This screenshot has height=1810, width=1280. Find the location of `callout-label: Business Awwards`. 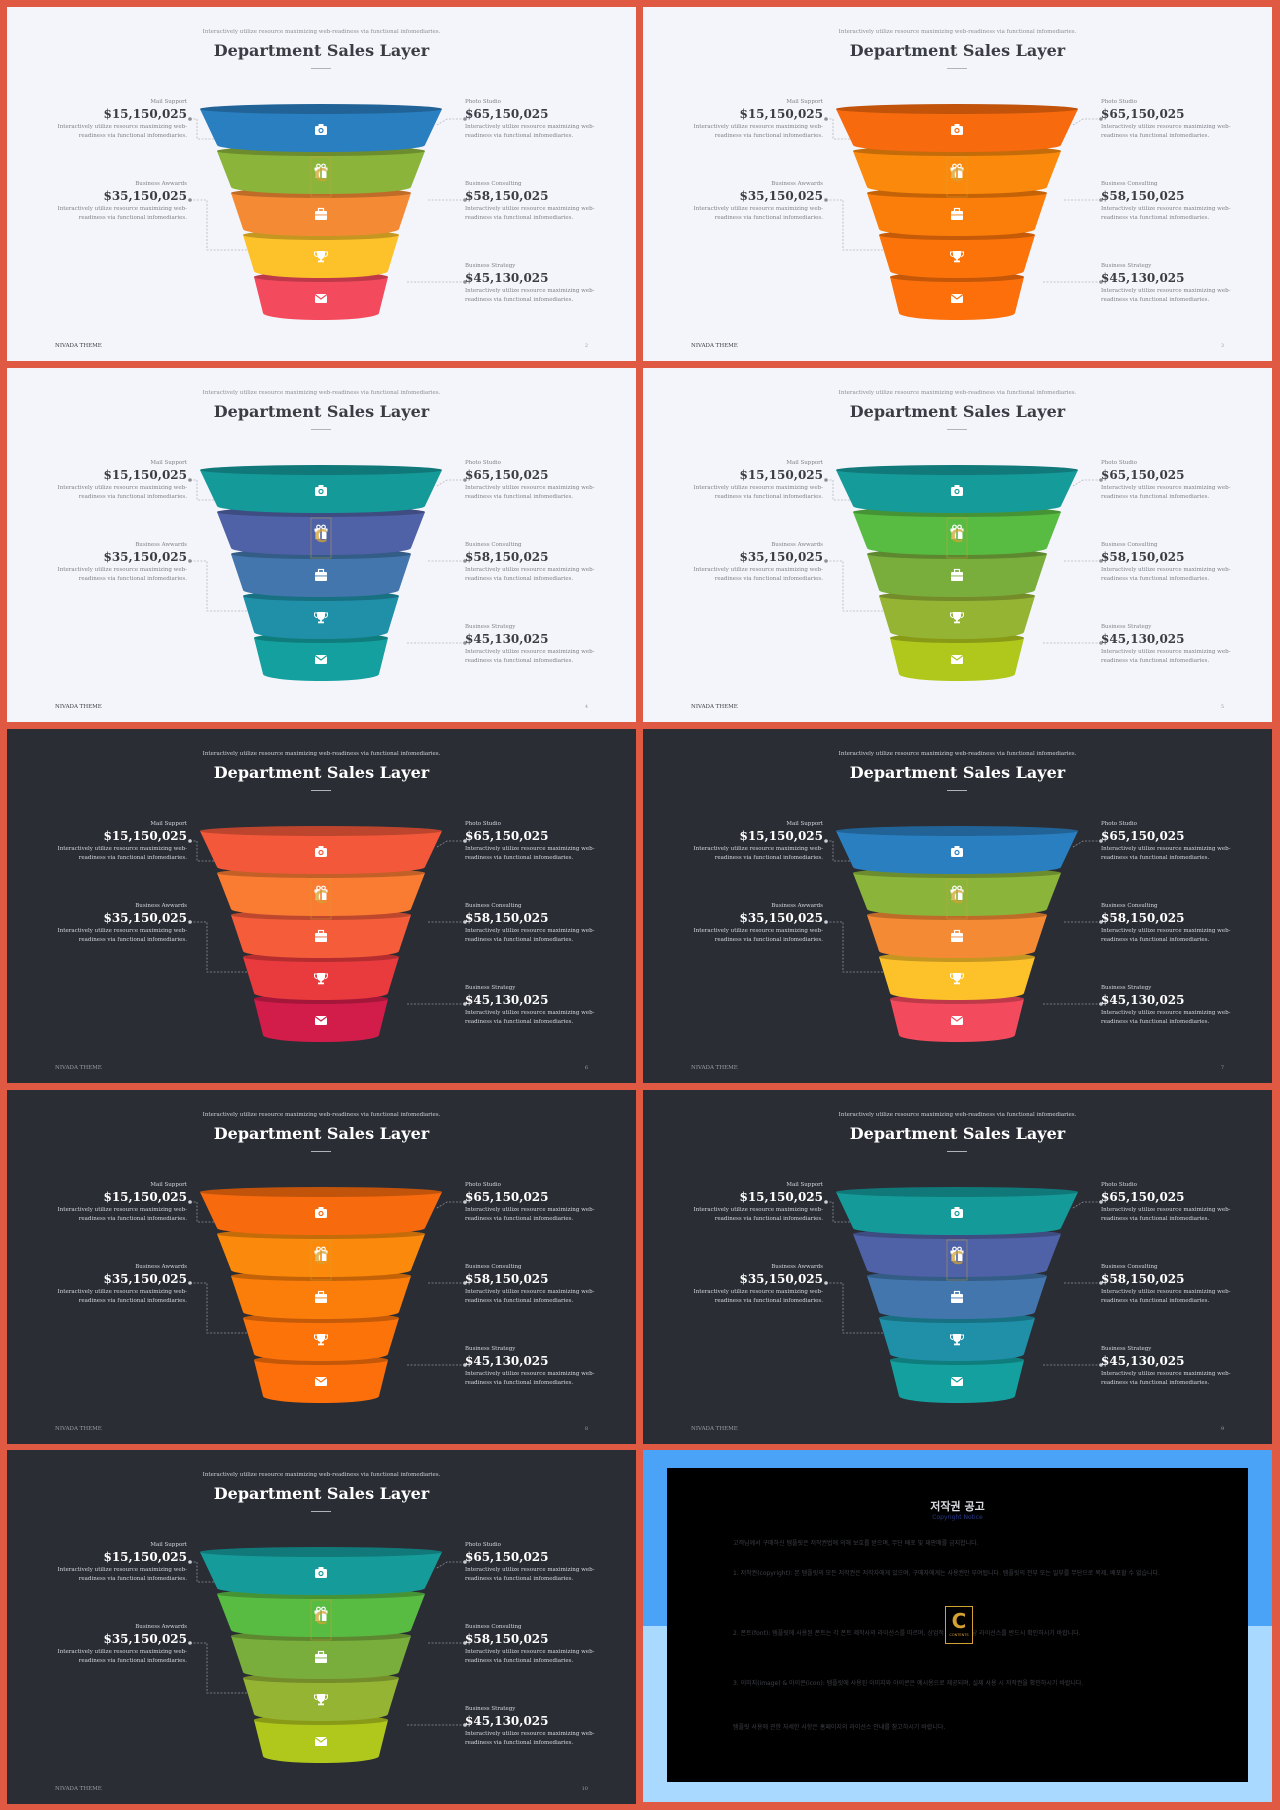

callout-label: Business Awwards is located at coordinates (797, 906).